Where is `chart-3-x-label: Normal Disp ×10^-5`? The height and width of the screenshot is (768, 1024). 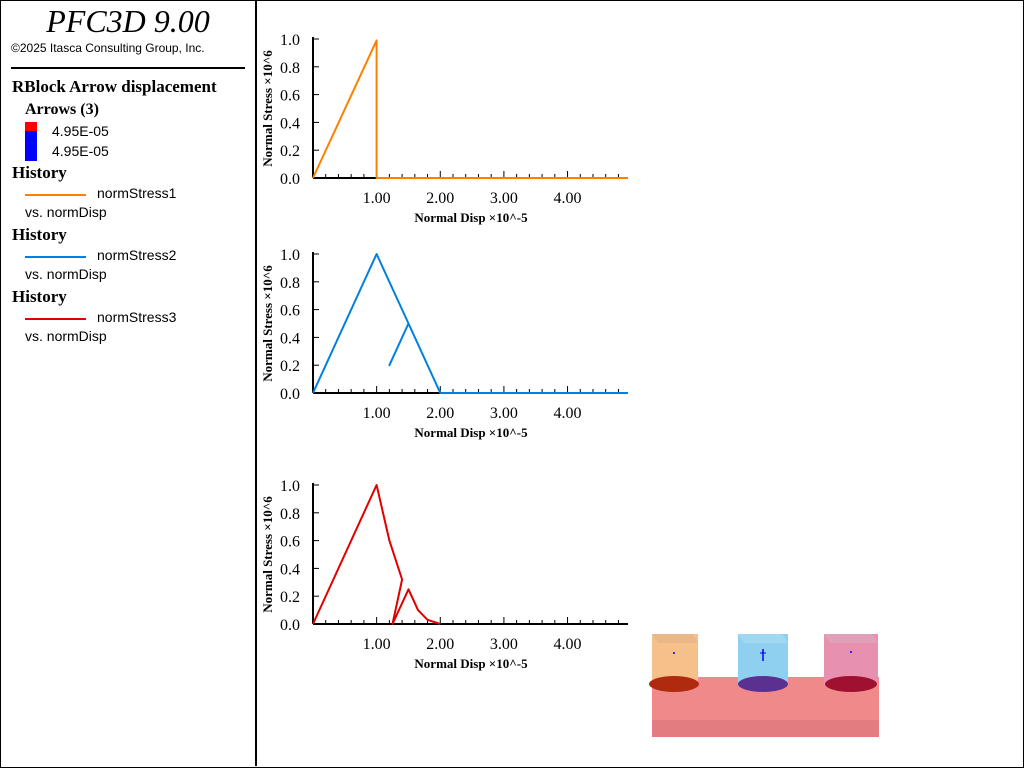
chart-3-x-label: Normal Disp ×10^-5 is located at coordinates (471, 663).